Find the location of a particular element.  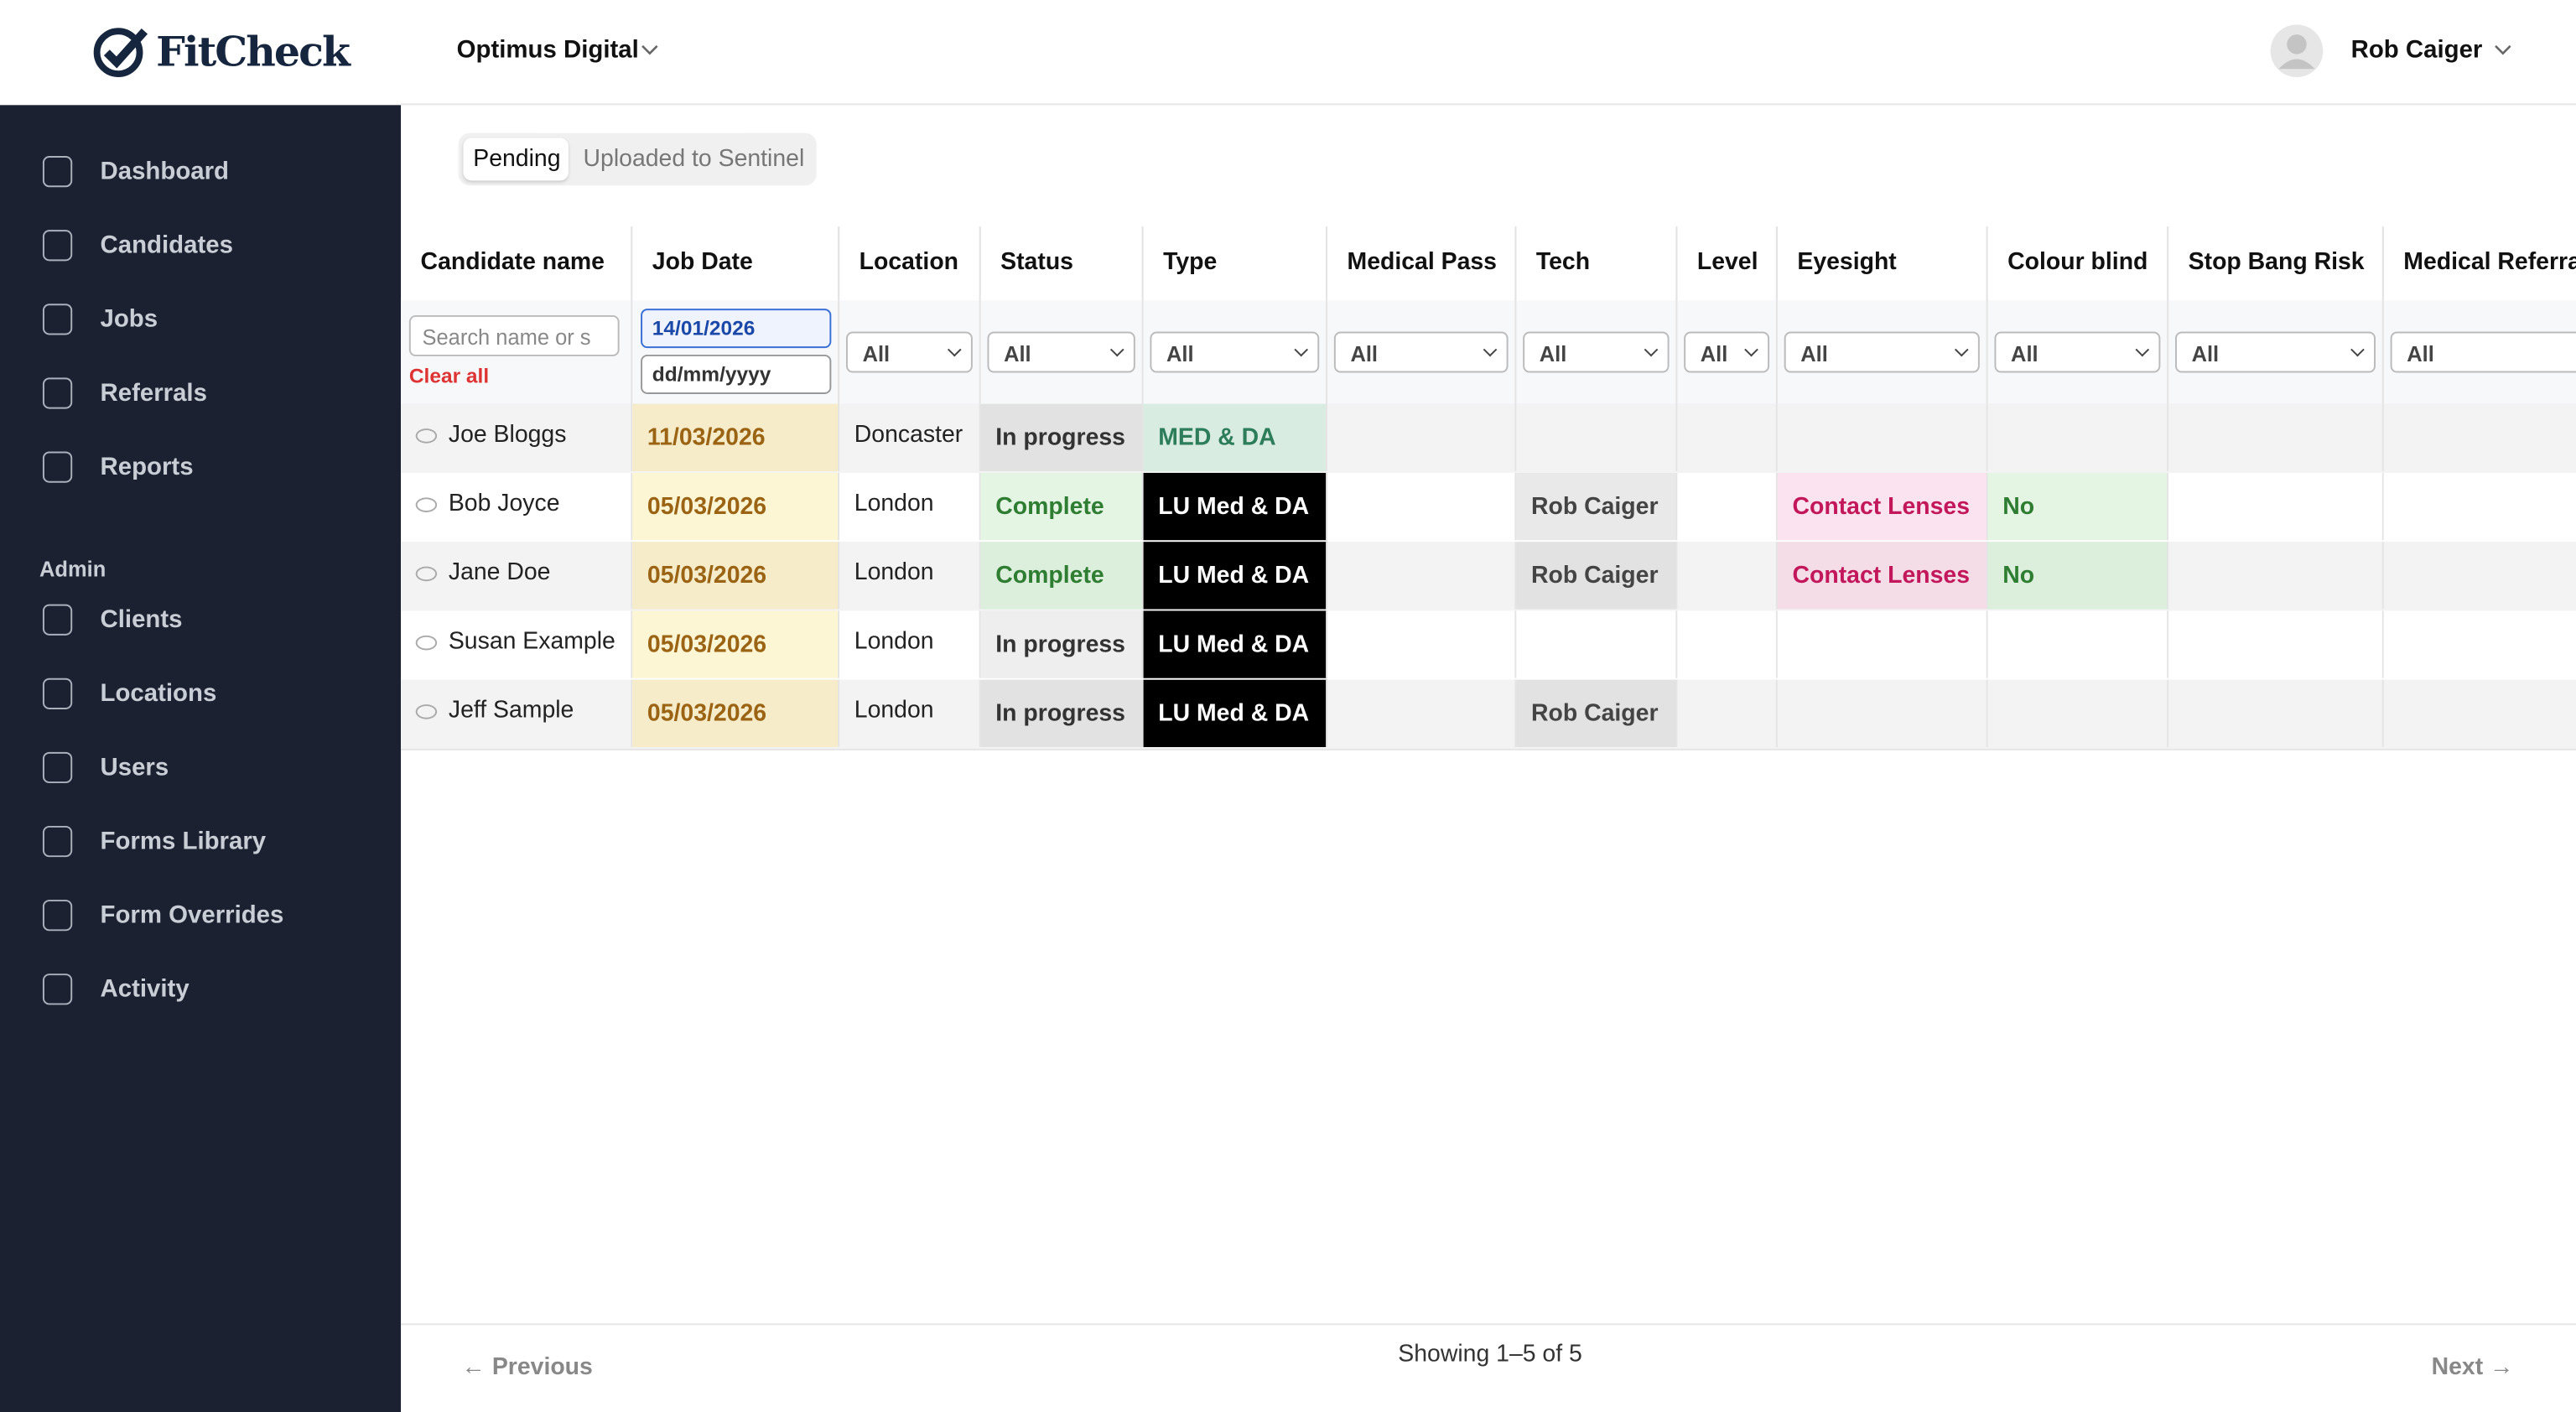

table-cell: Jeff Sample is located at coordinates (517, 713).